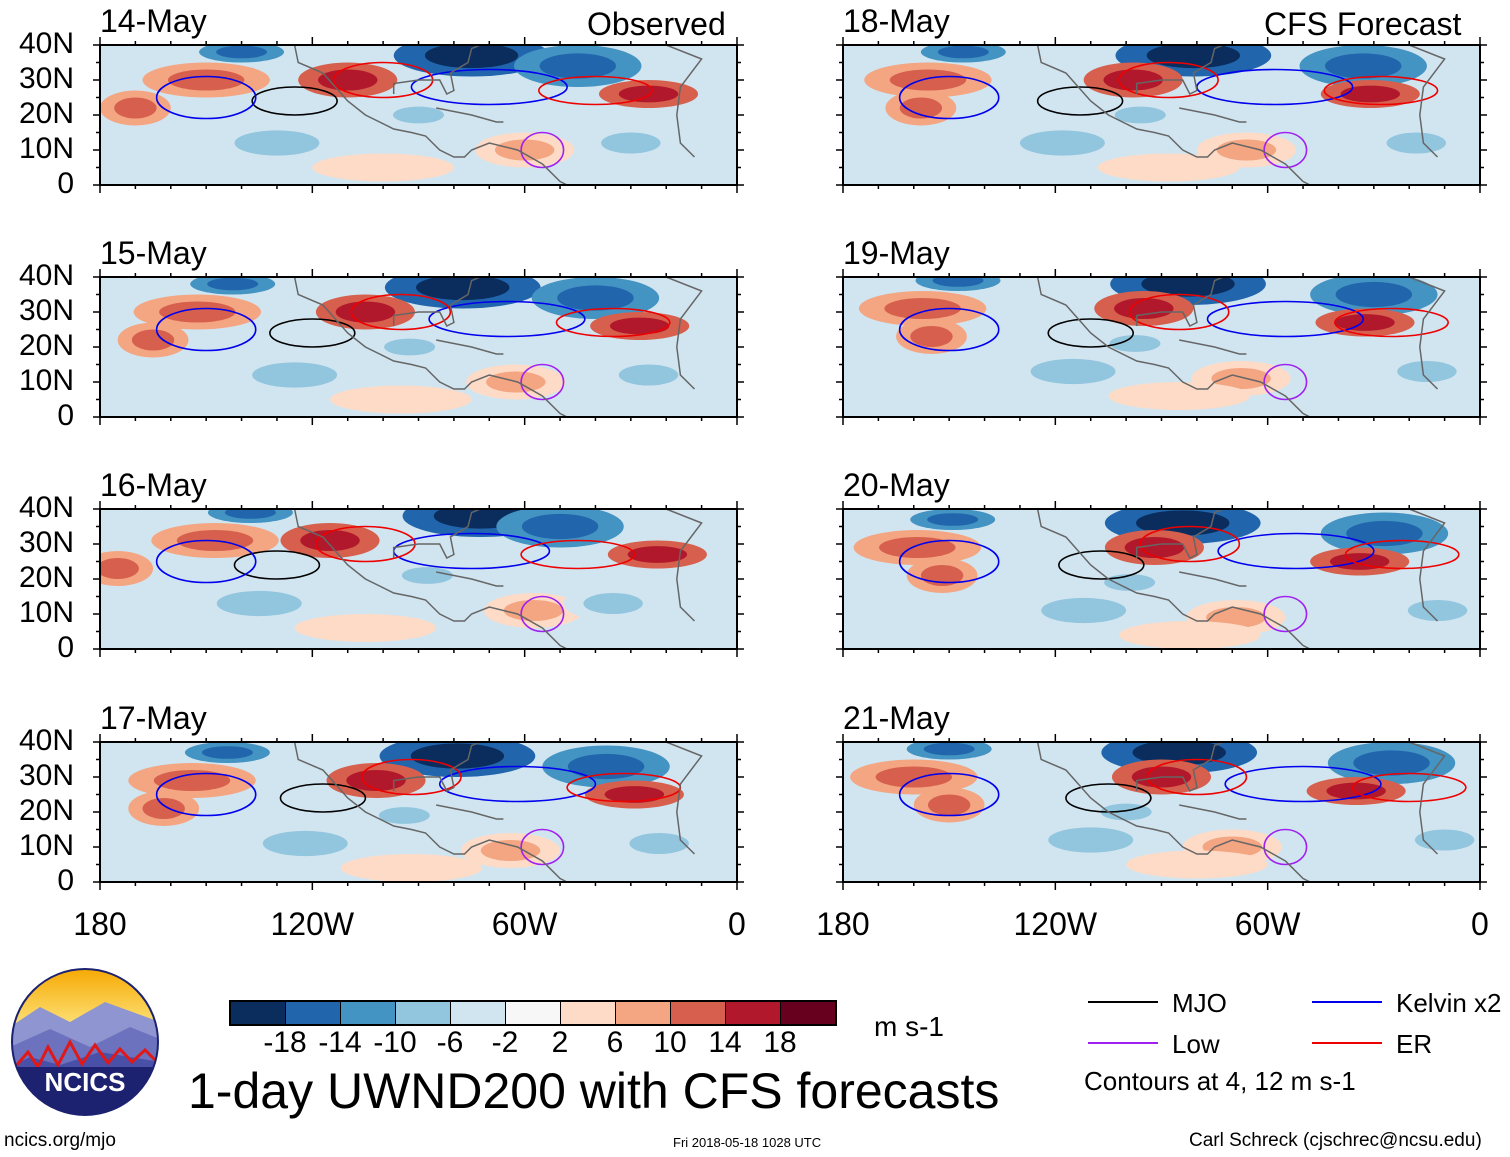 The image size is (1510, 1157). Describe the element at coordinates (153, 485) in the screenshot. I see `panel-date: 16-May` at that location.